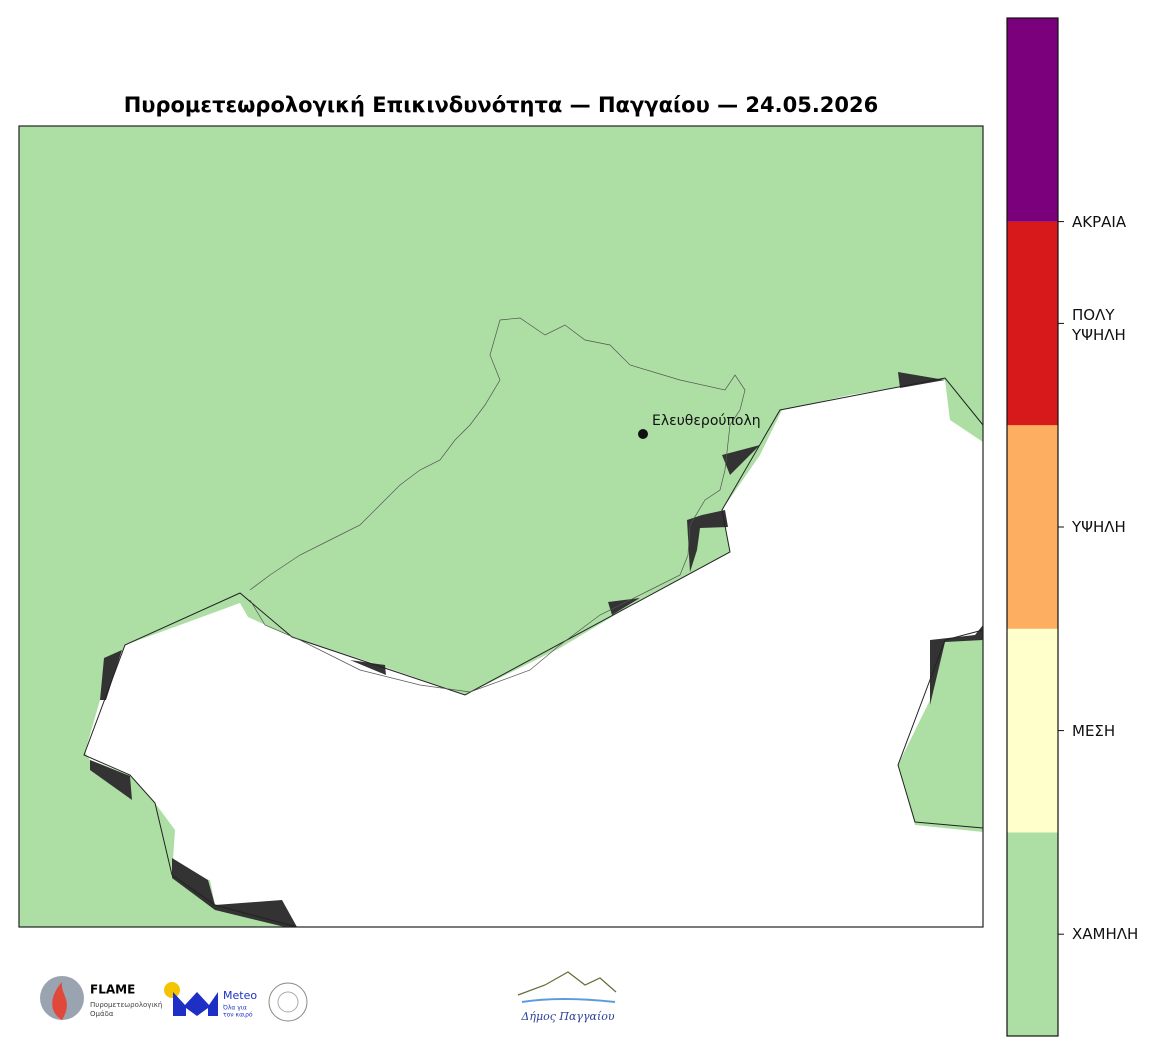  I want to click on colorbar-label: ΜΕΣΗ, so click(1094, 730).